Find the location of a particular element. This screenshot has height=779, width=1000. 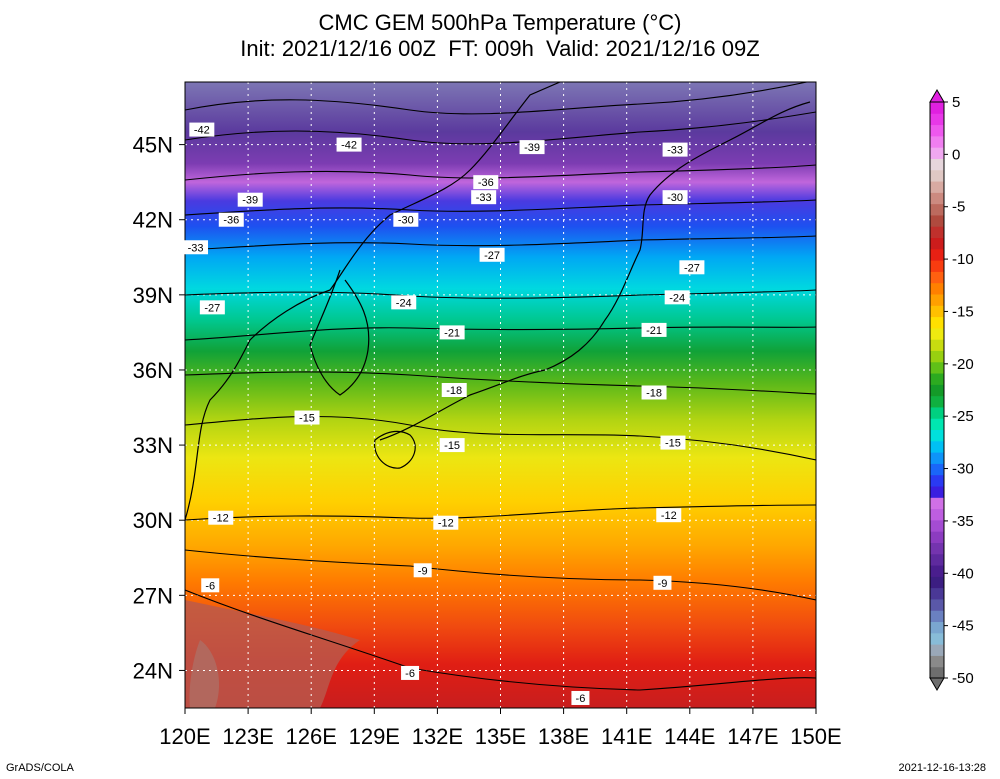

isotherm-label: -30 is located at coordinates (675, 198).